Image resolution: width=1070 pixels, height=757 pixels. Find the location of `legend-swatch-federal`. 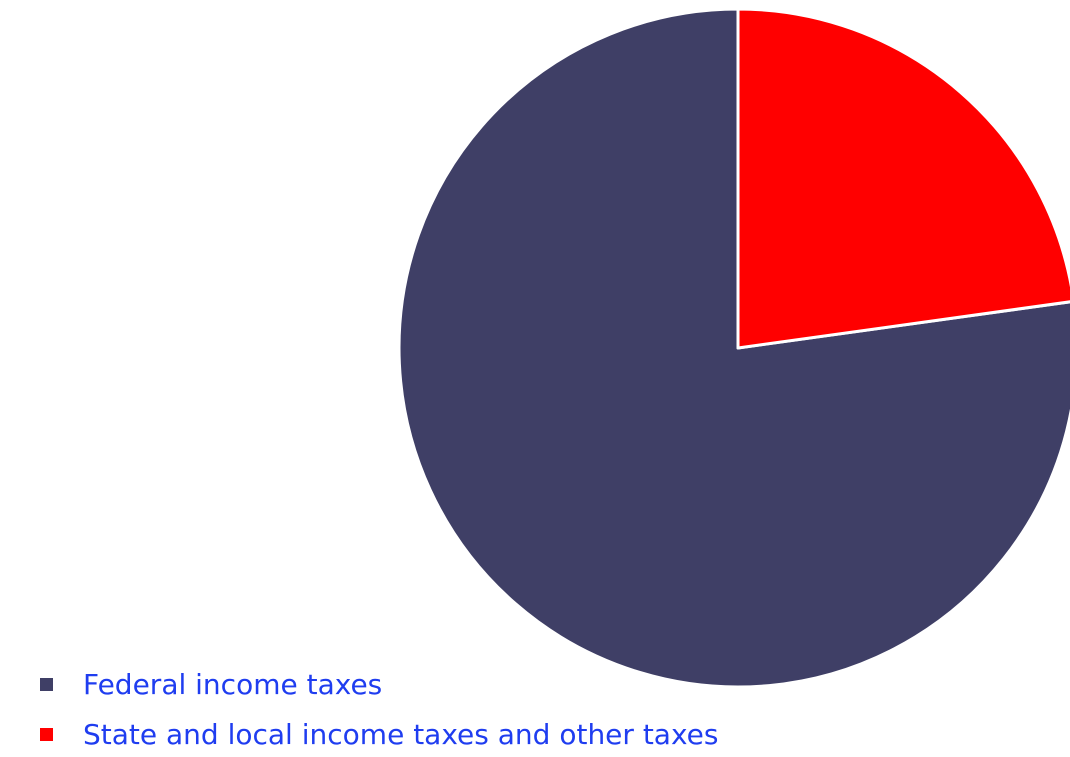

legend-swatch-federal is located at coordinates (46, 684).